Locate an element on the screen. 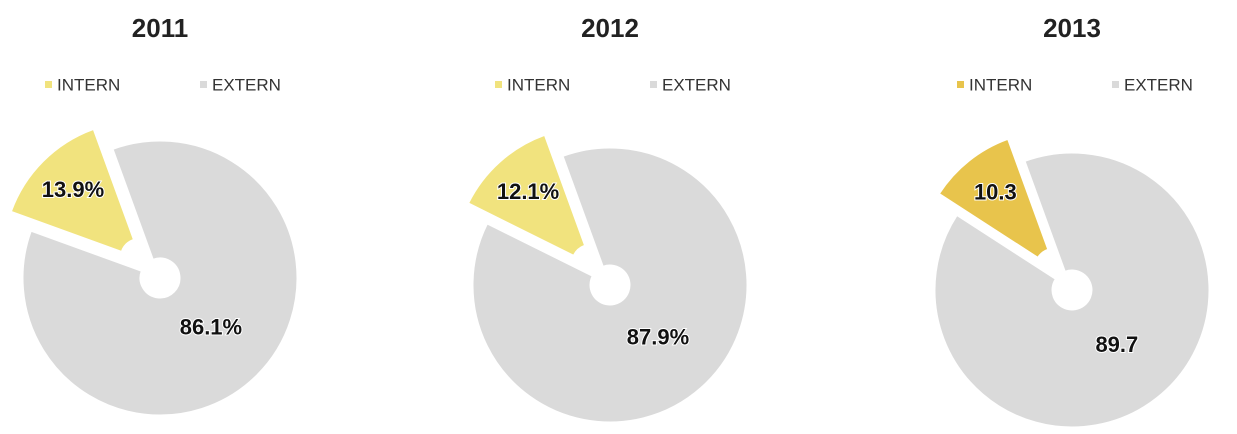 The height and width of the screenshot is (434, 1237). data-label: 10.3 is located at coordinates (995, 192).